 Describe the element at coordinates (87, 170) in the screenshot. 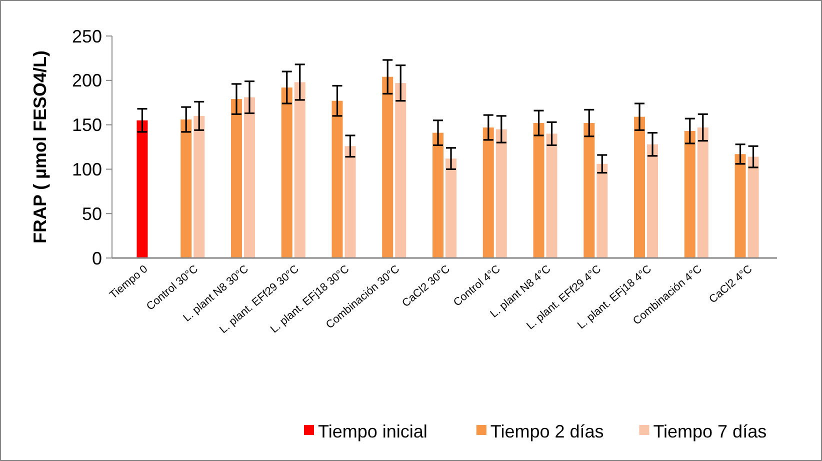

I see `y-tick-label: 100` at that location.